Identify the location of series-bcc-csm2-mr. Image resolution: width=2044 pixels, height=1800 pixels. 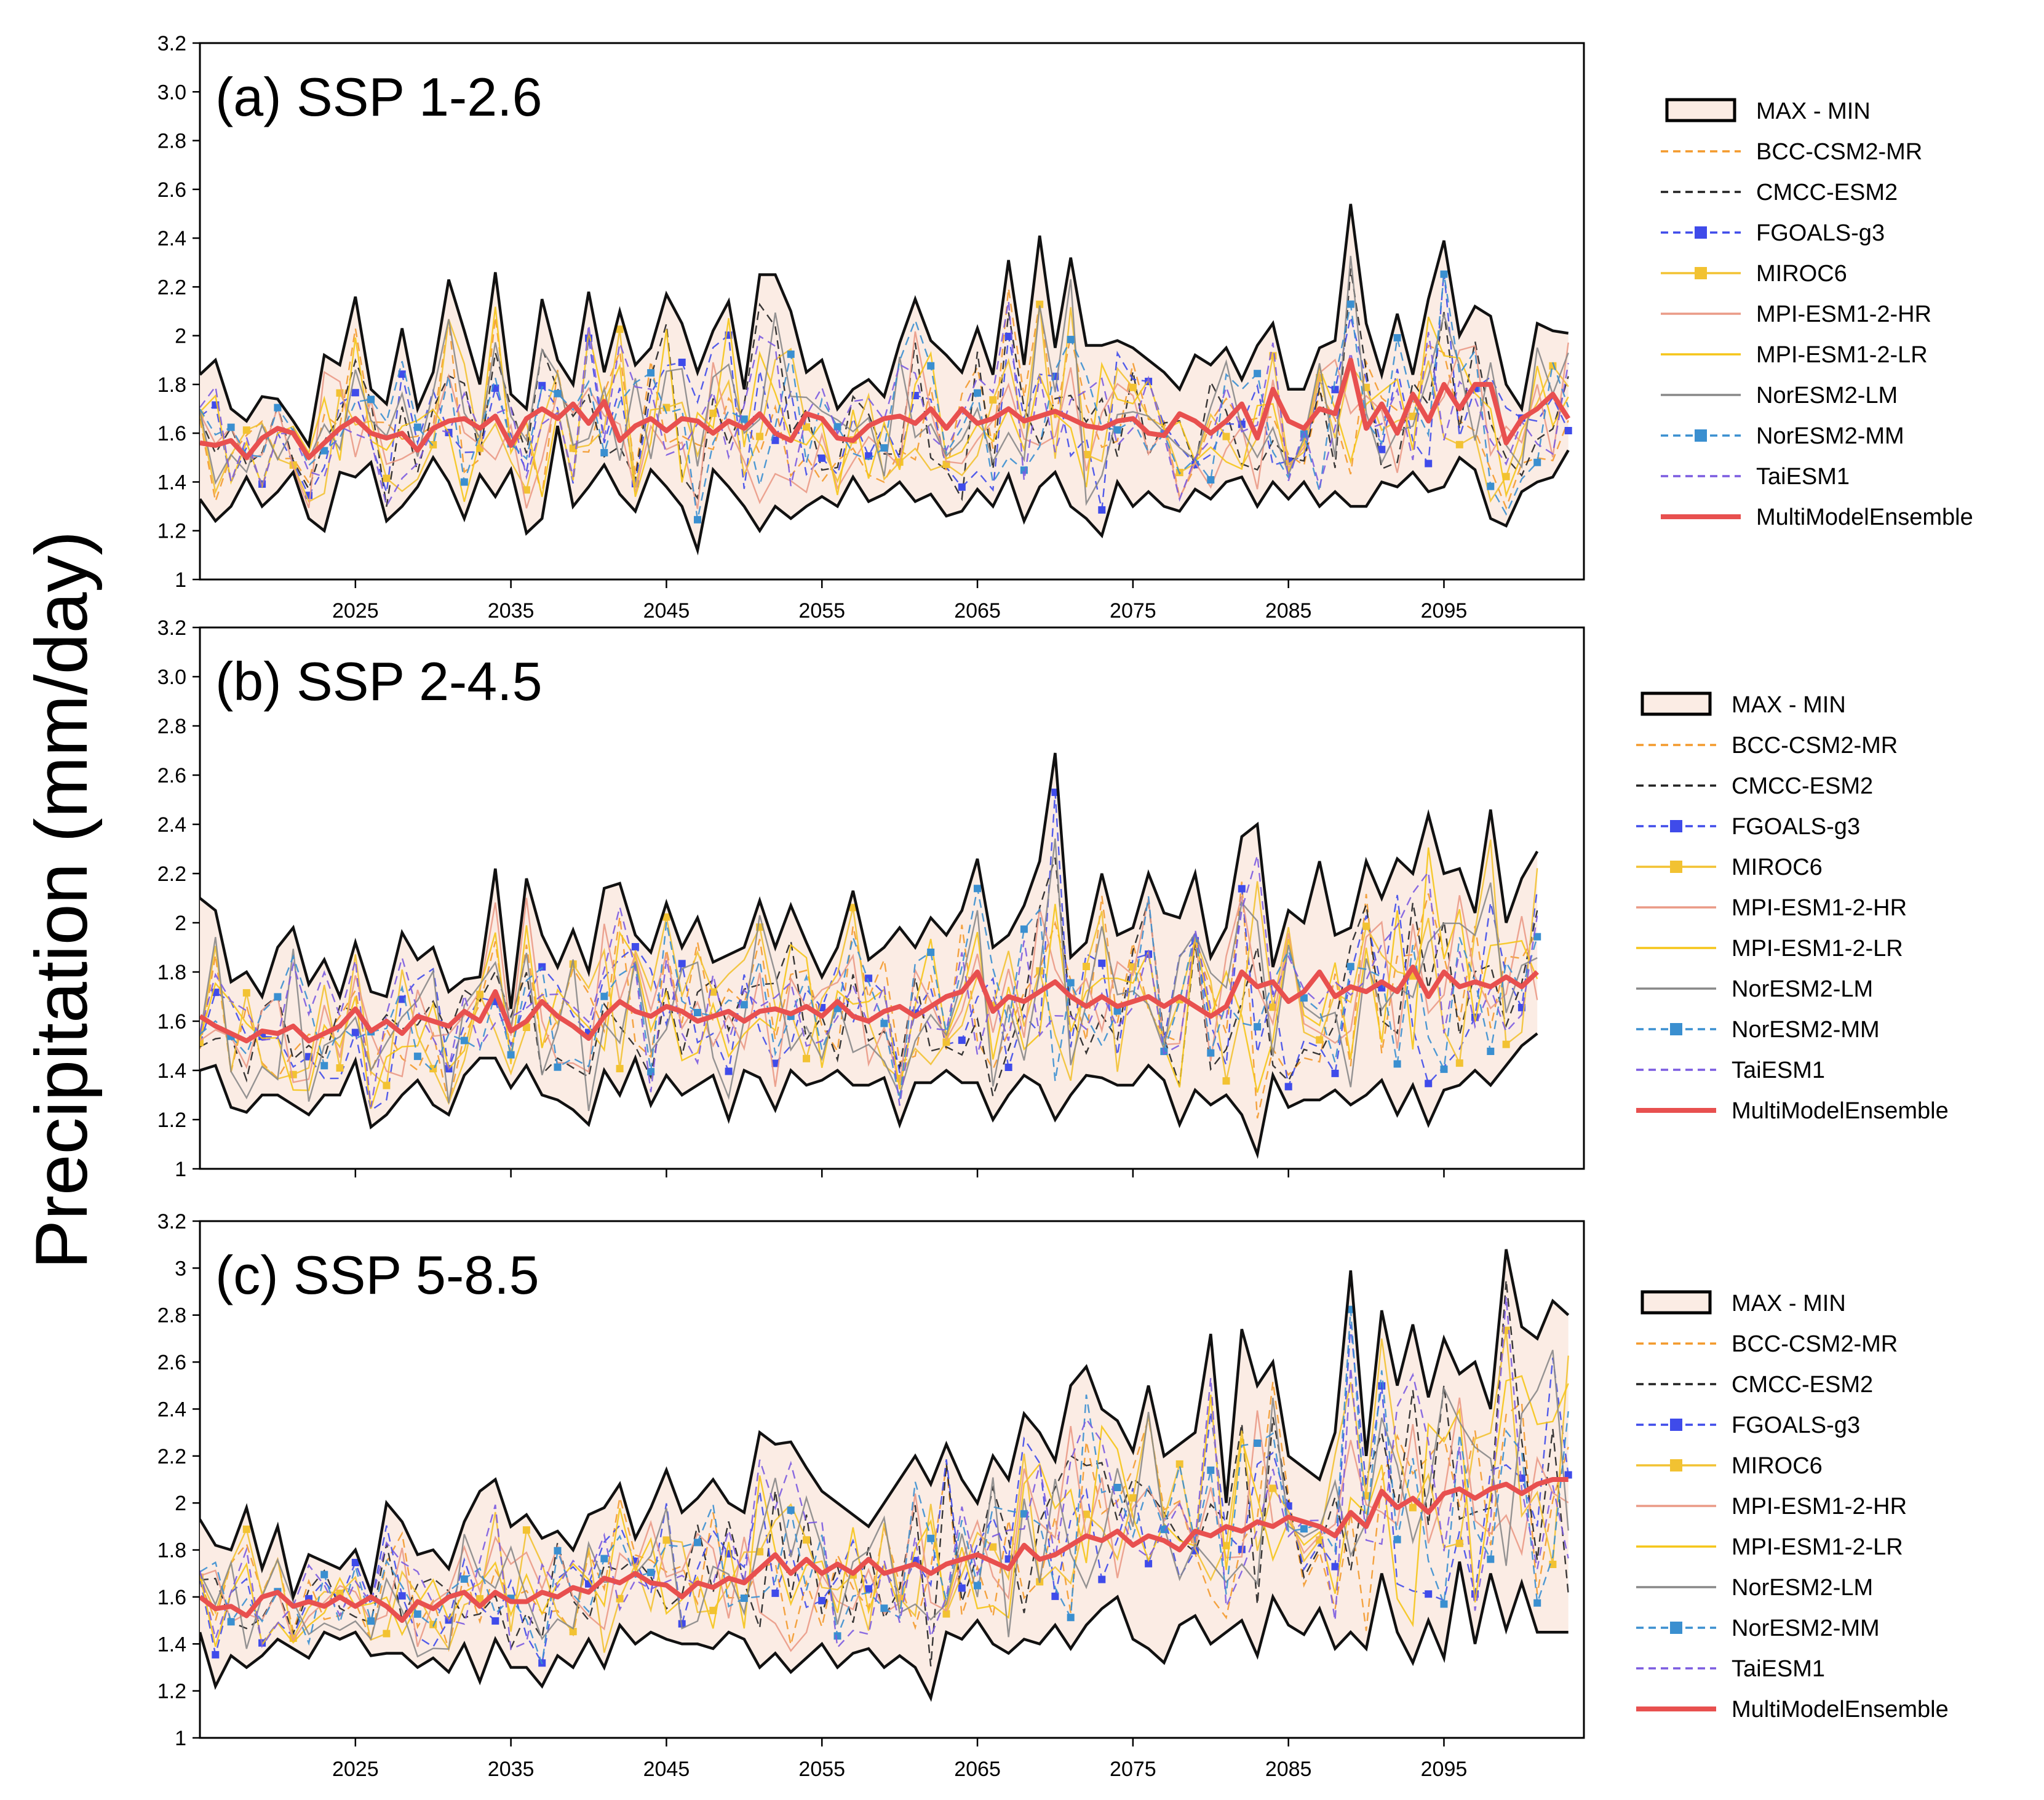
(869, 1000).